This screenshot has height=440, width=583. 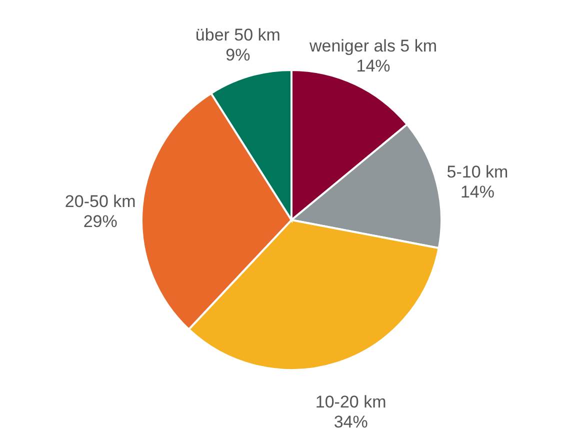 What do you see at coordinates (373, 46) in the screenshot?
I see `slice-label: weniger als 5 km` at bounding box center [373, 46].